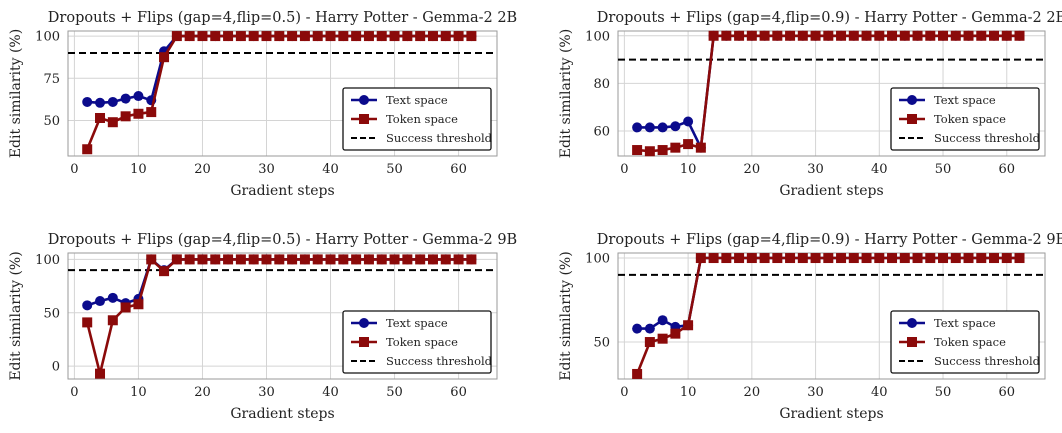  What do you see at coordinates (912, 119) in the screenshot?
I see `legend-token-space-marker` at bounding box center [912, 119].